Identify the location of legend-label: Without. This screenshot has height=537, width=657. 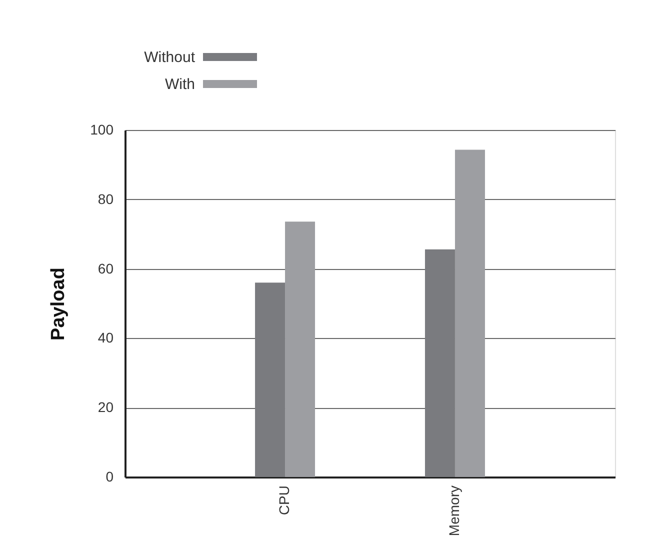
(170, 57).